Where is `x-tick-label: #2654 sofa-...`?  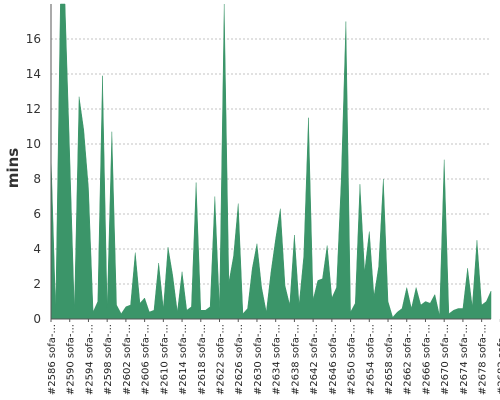
x-tick-label: #2654 sofa-... is located at coordinates (370, 359).